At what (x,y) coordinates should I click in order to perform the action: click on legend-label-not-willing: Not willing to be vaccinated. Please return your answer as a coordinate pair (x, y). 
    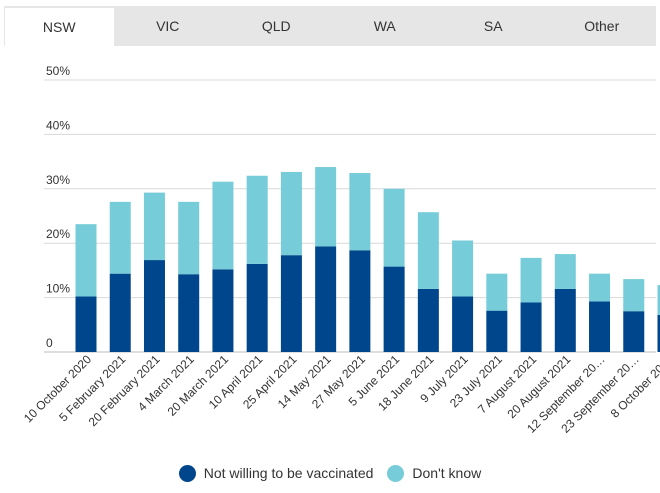
    Looking at the image, I should click on (288, 473).